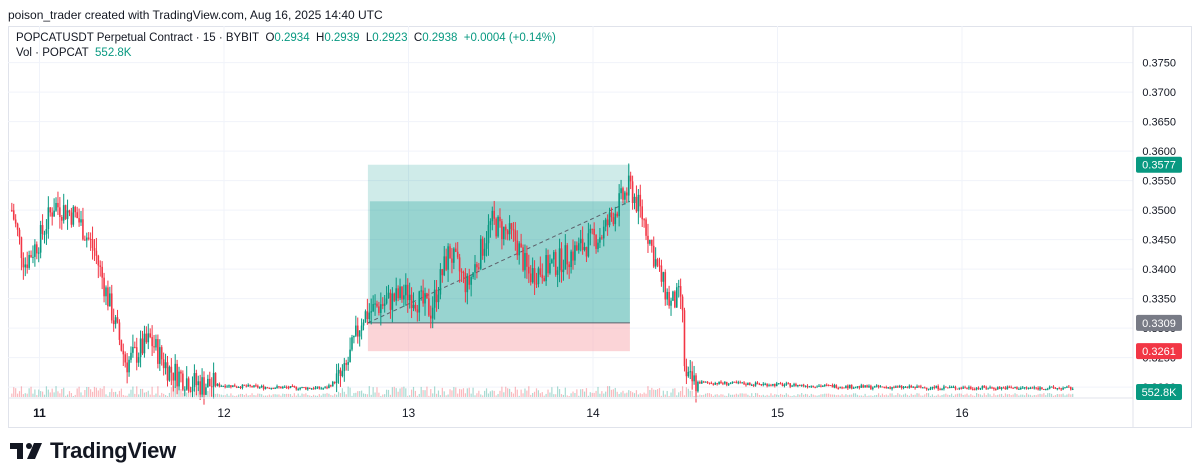  What do you see at coordinates (52, 53) in the screenshot?
I see `volume-label: Vol · POPCAT` at bounding box center [52, 53].